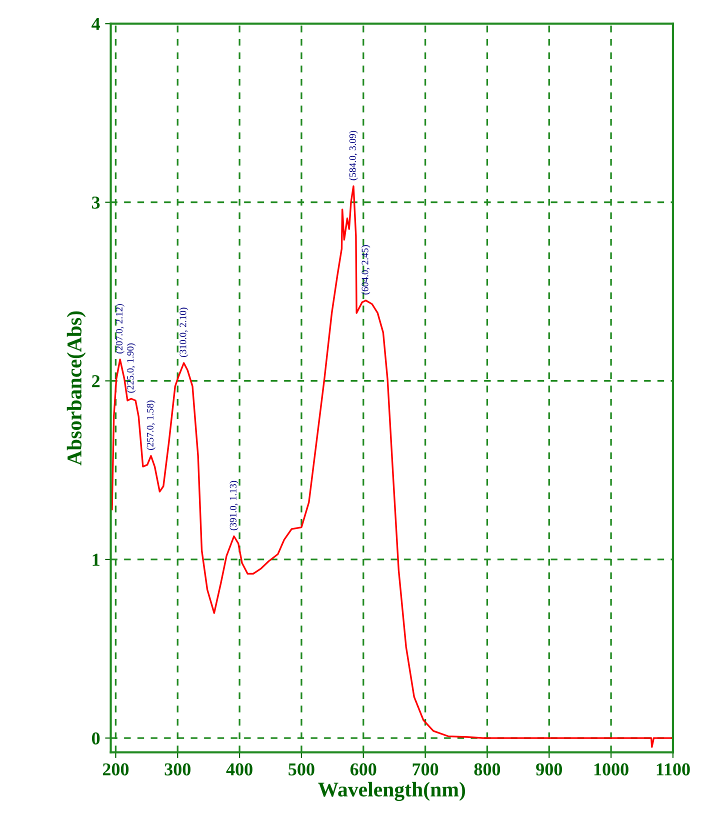  I want to click on x-tick-label: 300, so click(177, 769).